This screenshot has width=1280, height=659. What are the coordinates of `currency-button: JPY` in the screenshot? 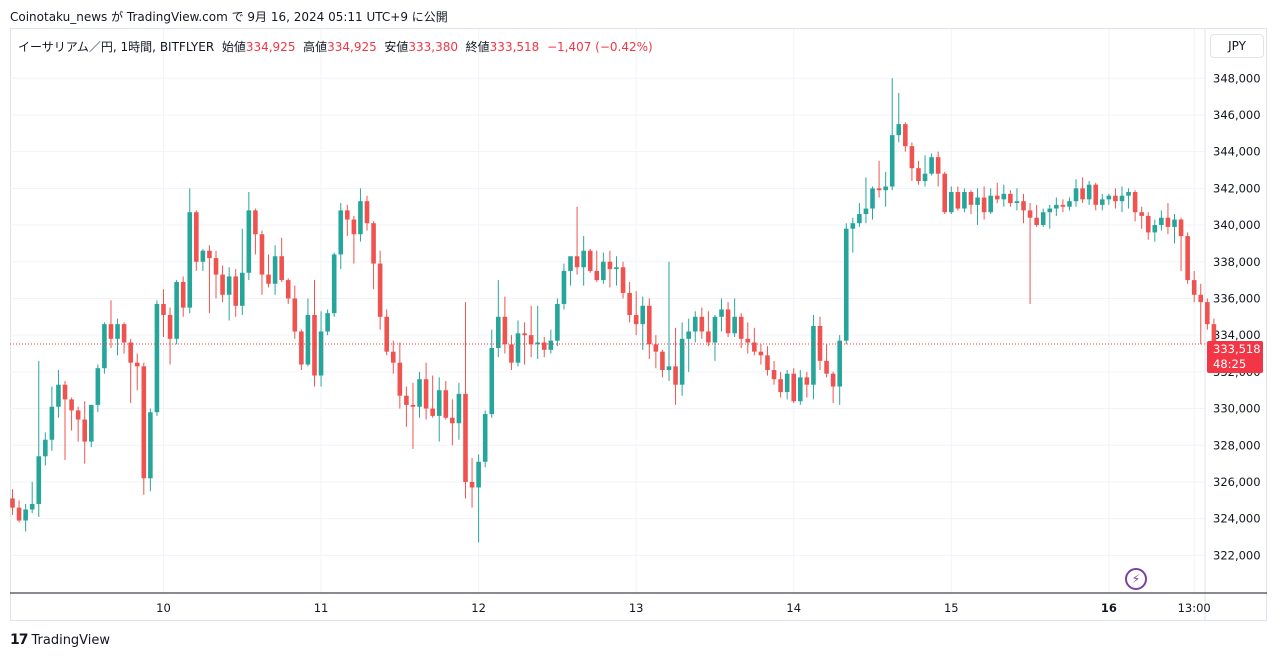 It's located at (1237, 46).